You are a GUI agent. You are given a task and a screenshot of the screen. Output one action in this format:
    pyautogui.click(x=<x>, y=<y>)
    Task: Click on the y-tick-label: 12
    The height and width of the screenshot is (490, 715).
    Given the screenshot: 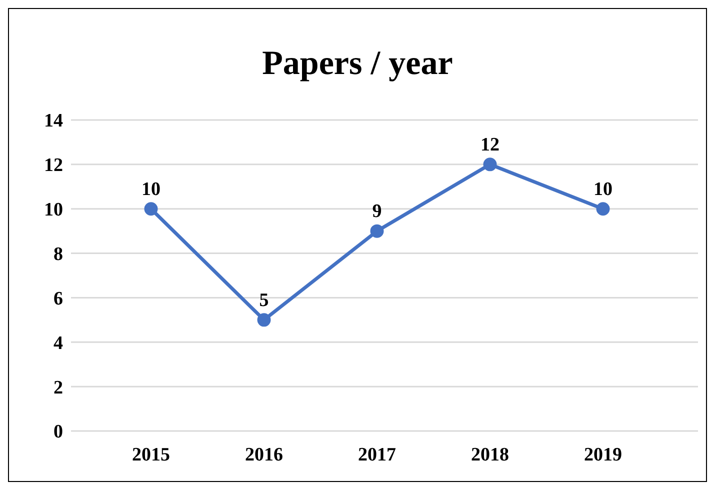 What is the action you would take?
    pyautogui.click(x=53, y=165)
    